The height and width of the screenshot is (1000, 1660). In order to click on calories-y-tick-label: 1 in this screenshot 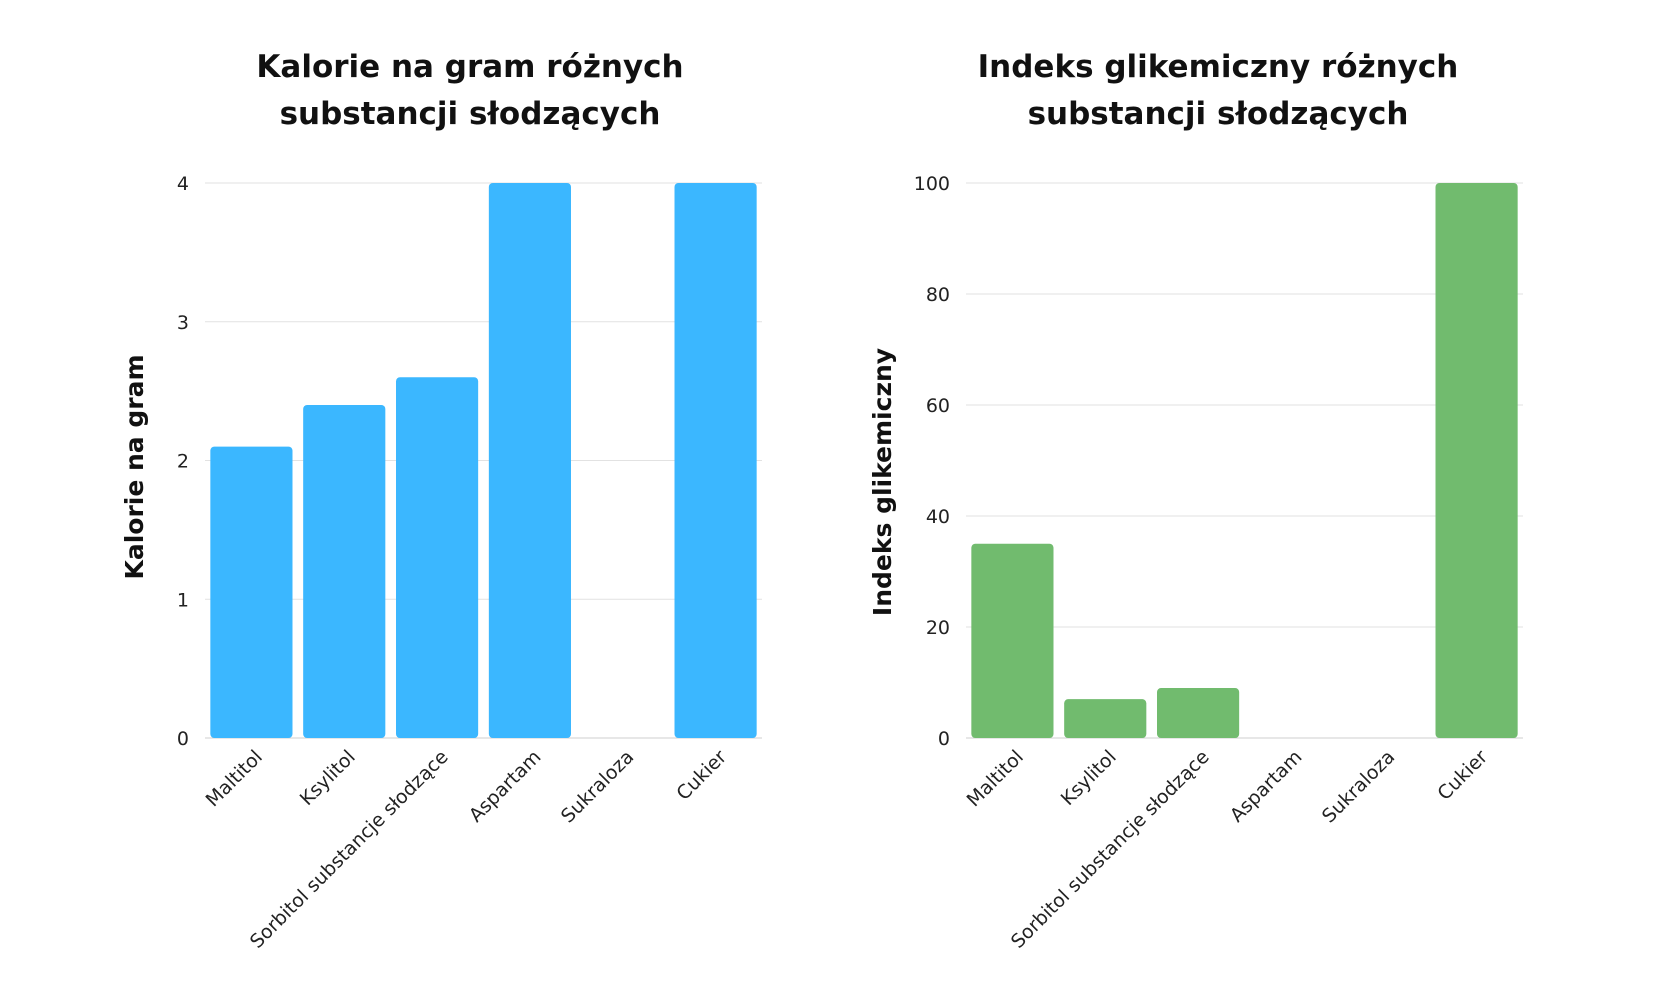, I will do `click(183, 600)`.